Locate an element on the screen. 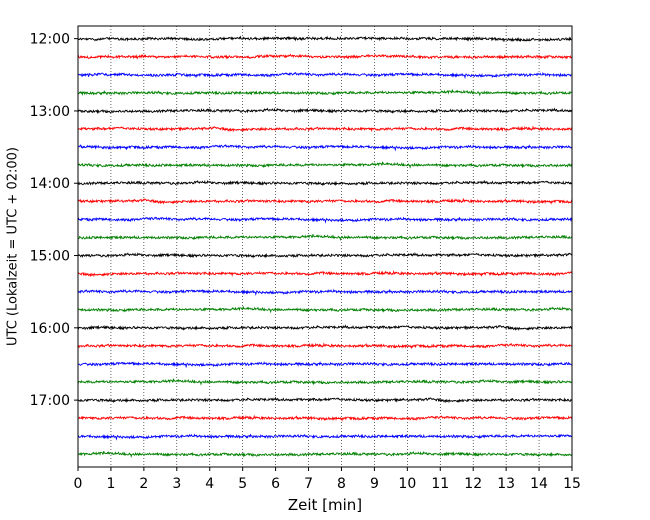 The image size is (650, 520). y-tick-label: 15:00 is located at coordinates (50, 257).